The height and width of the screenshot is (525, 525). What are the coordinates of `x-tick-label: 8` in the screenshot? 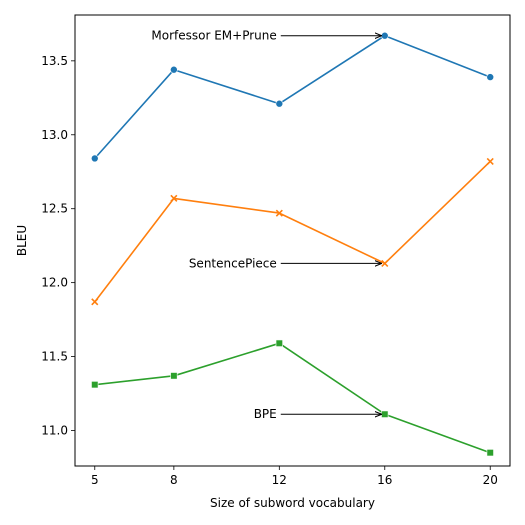 It's located at (174, 480).